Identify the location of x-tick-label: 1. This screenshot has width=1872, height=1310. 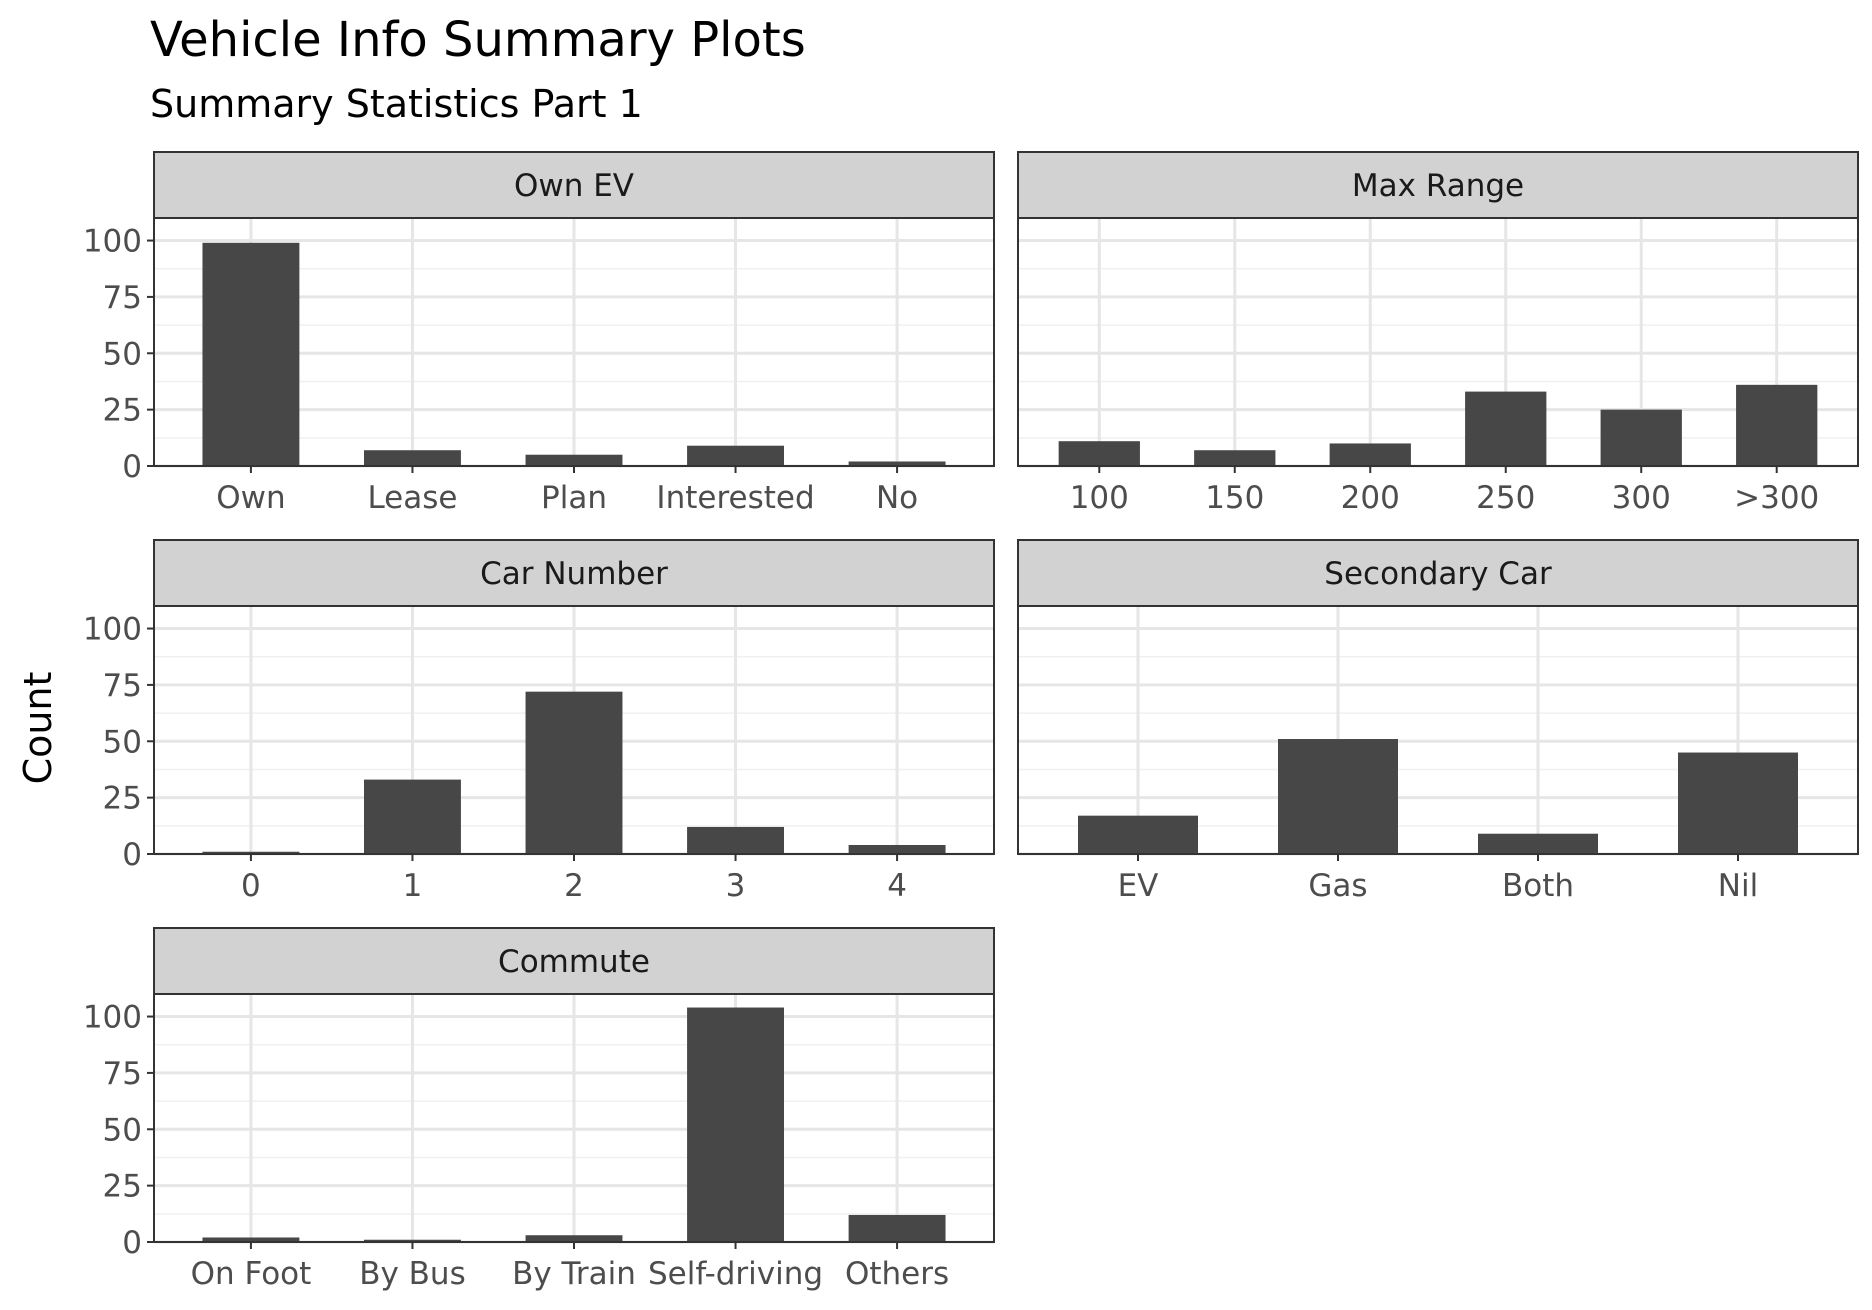
(413, 886).